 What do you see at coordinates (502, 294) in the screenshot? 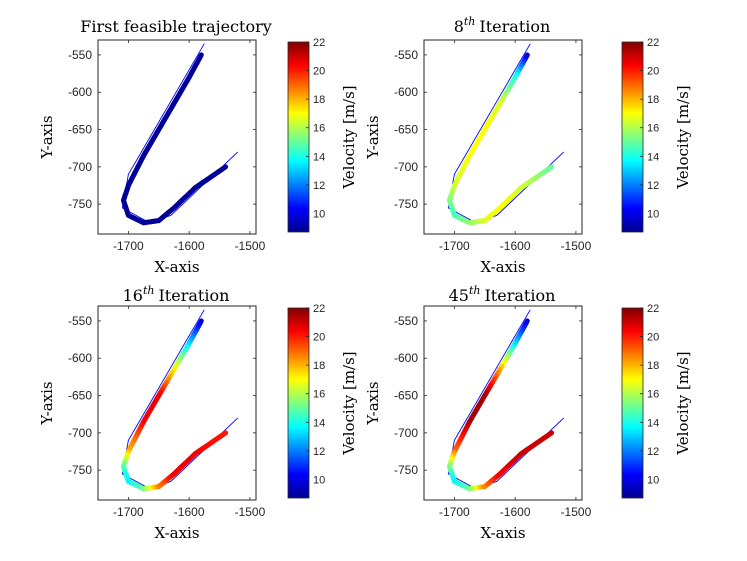
I see `panel-title: 45th Iteration` at bounding box center [502, 294].